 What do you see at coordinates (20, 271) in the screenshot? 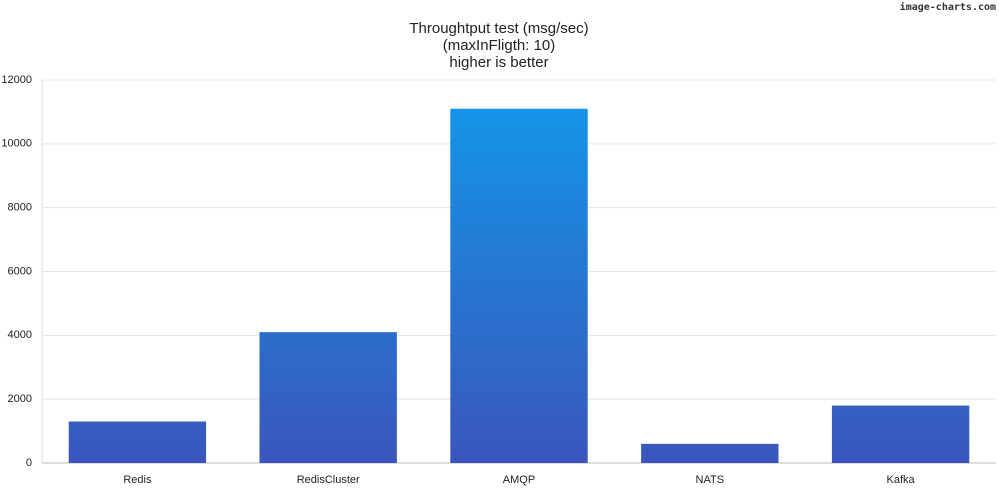
I see `y-tick-label: 6000` at bounding box center [20, 271].